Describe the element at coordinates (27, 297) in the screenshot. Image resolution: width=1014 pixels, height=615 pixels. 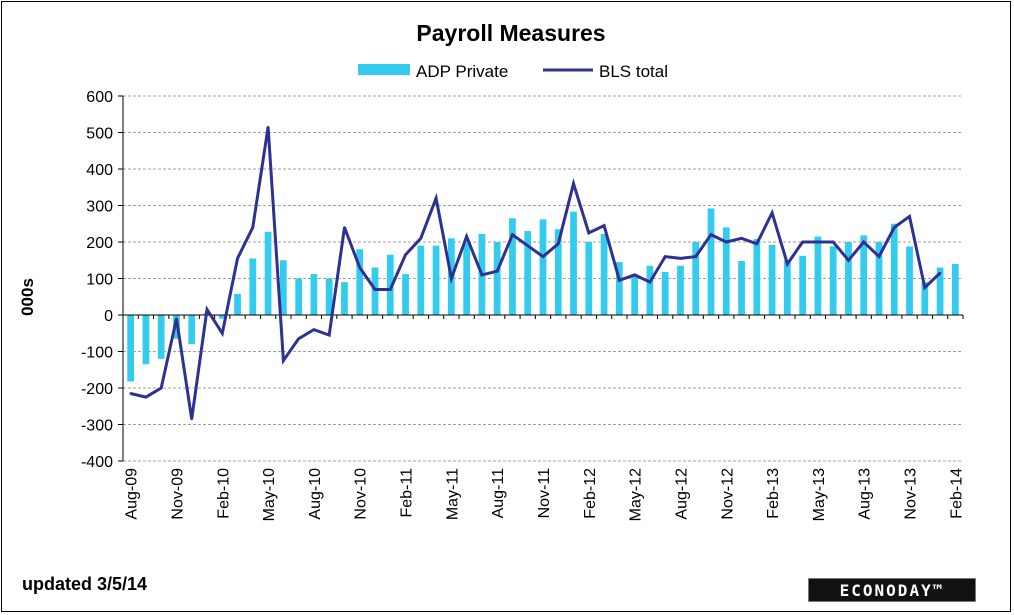
I see `y-axis-label: 000s` at that location.